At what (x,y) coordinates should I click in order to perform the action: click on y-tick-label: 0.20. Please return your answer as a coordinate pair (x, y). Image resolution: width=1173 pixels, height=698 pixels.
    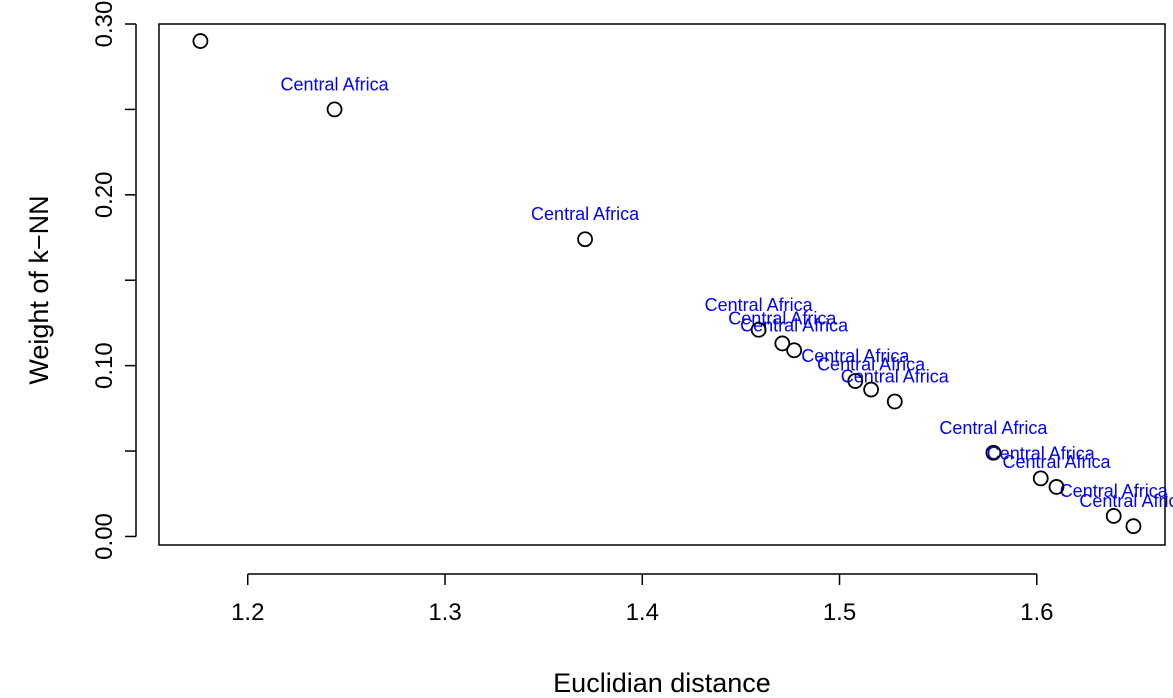
    Looking at the image, I should click on (104, 194).